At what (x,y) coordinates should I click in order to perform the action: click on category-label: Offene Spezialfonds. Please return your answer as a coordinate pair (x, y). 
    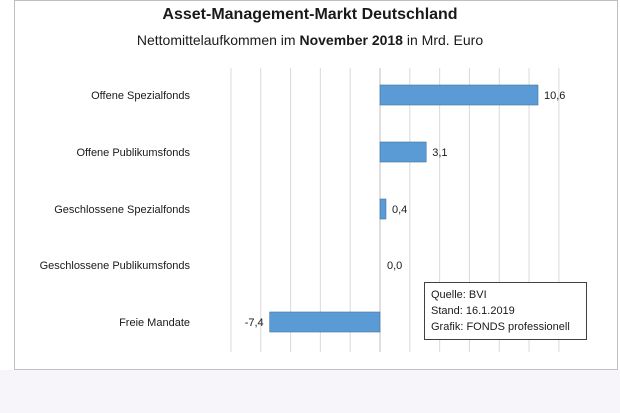
    Looking at the image, I should click on (140, 96).